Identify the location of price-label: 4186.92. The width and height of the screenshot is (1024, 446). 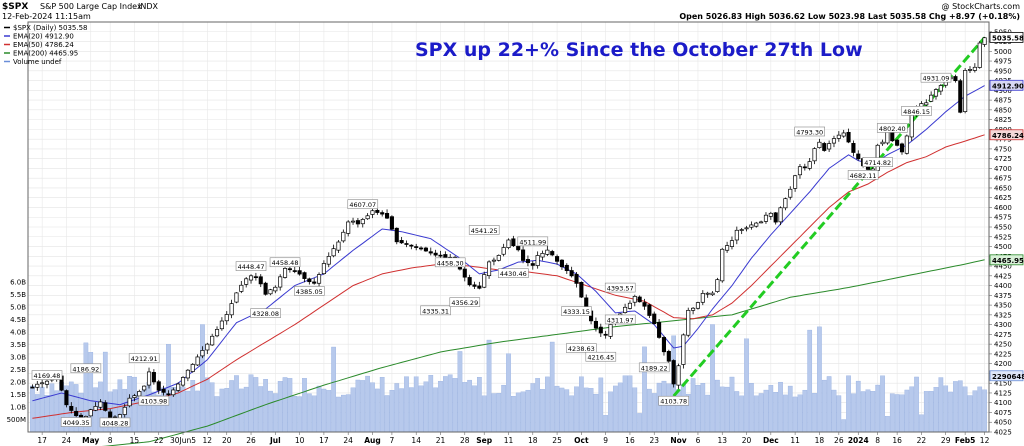
(86, 368).